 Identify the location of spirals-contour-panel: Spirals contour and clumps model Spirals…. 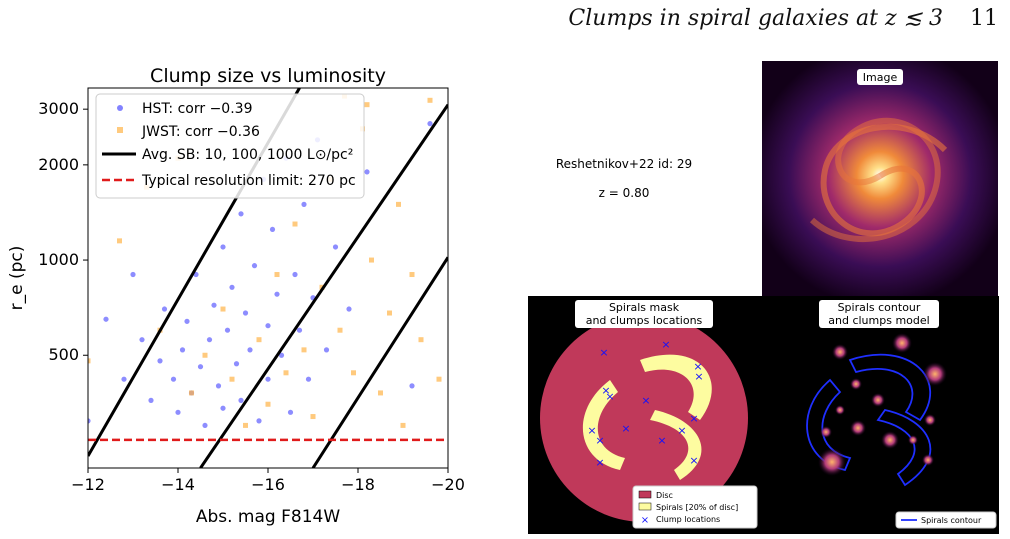
(880, 415).